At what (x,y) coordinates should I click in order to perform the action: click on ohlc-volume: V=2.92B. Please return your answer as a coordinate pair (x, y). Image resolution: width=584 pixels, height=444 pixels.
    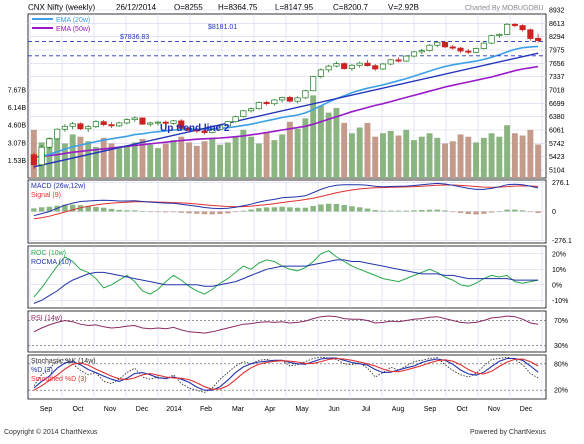
    Looking at the image, I should click on (403, 7).